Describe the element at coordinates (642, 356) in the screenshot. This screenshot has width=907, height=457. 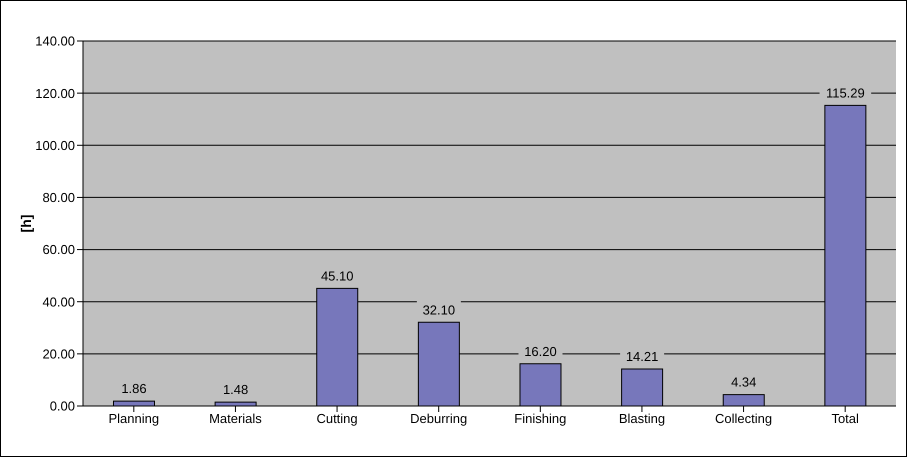
I see `data-label: 14.21` at that location.